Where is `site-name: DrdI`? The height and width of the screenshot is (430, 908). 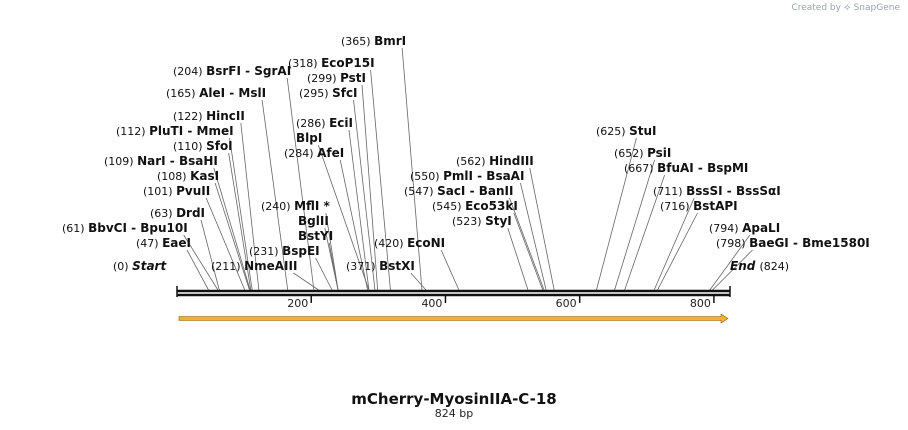
site-name: DrdI is located at coordinates (190, 213).